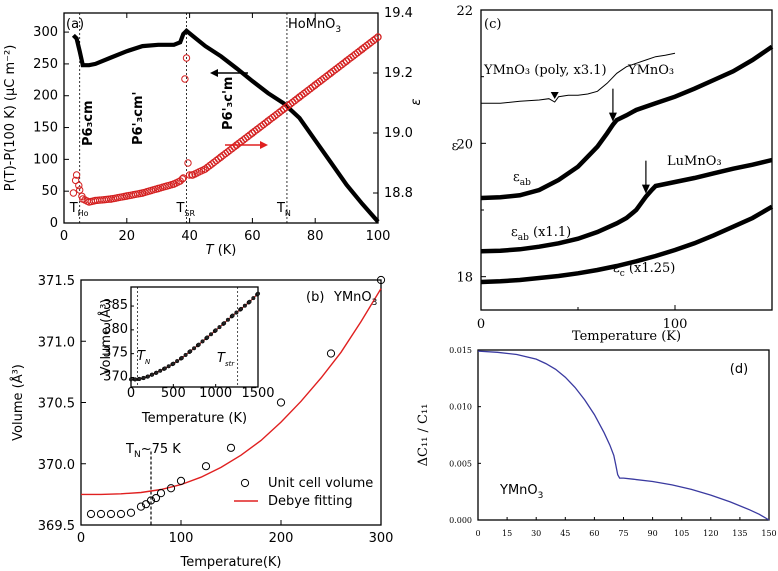 The height and width of the screenshot is (571, 778). What do you see at coordinates (455, 146) in the screenshot?
I see `panel-c-ylabel: ε` at bounding box center [455, 146].